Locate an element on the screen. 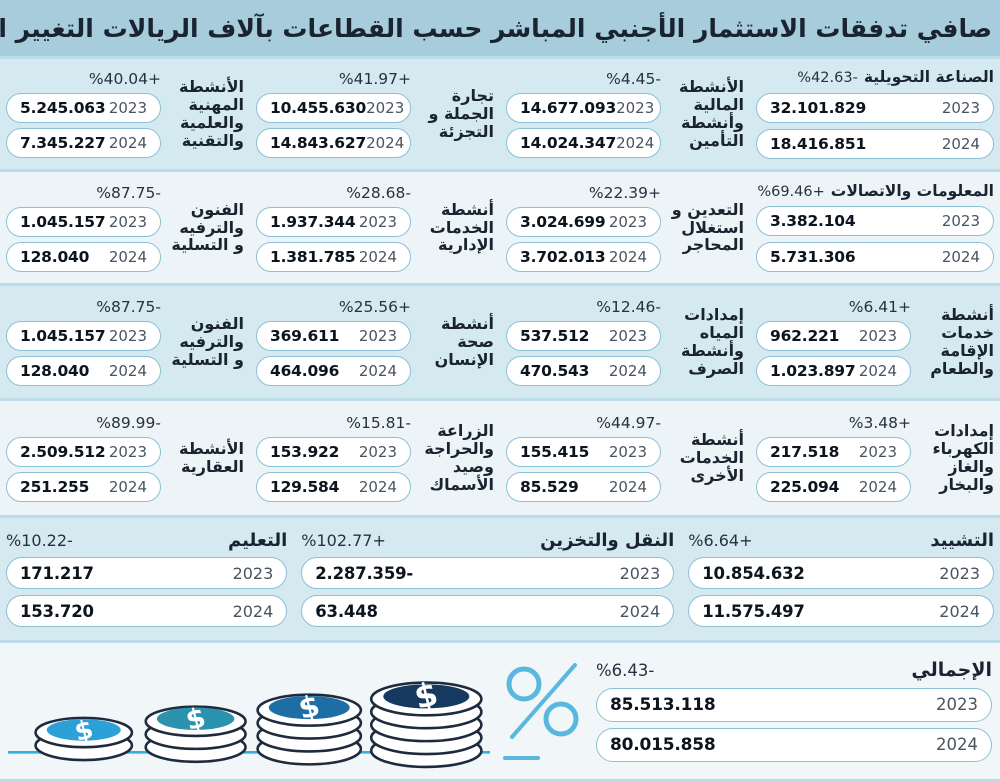 The width and height of the screenshot is (1000, 782). value-2024: 7.345.227 is located at coordinates (63, 143).